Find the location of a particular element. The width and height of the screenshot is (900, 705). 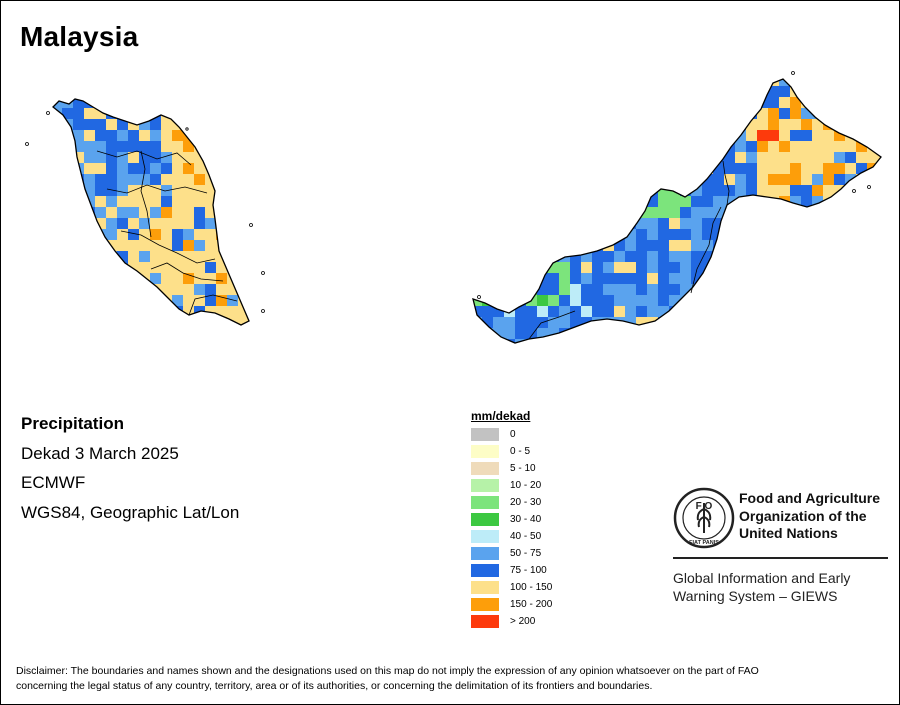

legend-item: 0 is located at coordinates (511, 434).